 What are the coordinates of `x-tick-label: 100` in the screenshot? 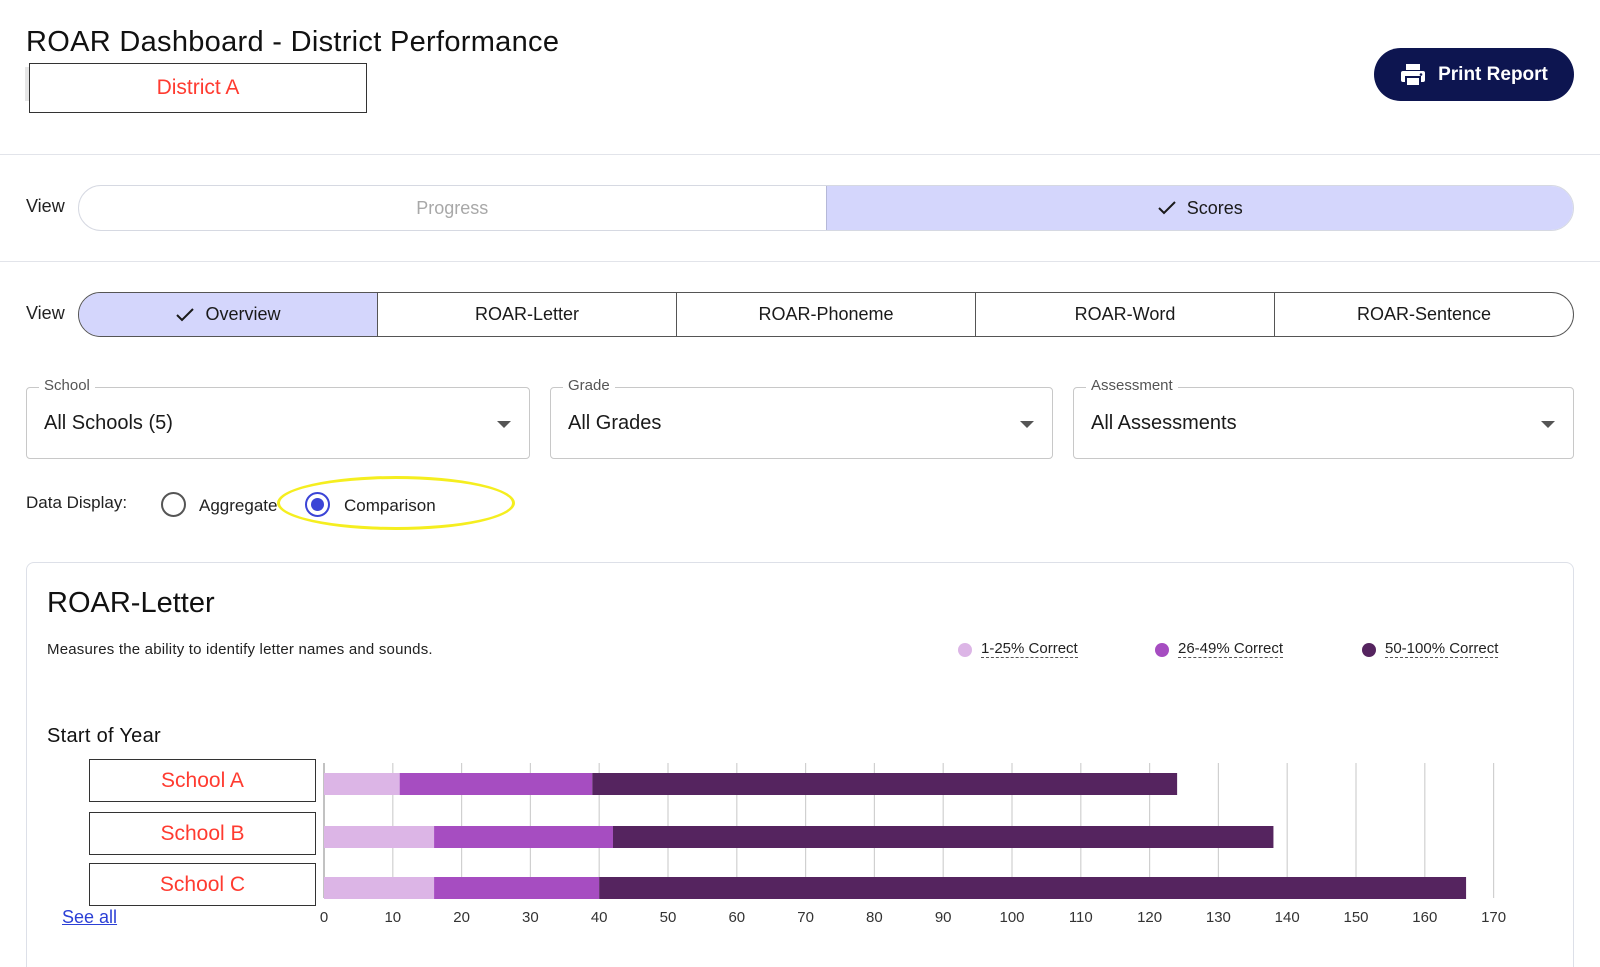 It's located at (1011, 917).